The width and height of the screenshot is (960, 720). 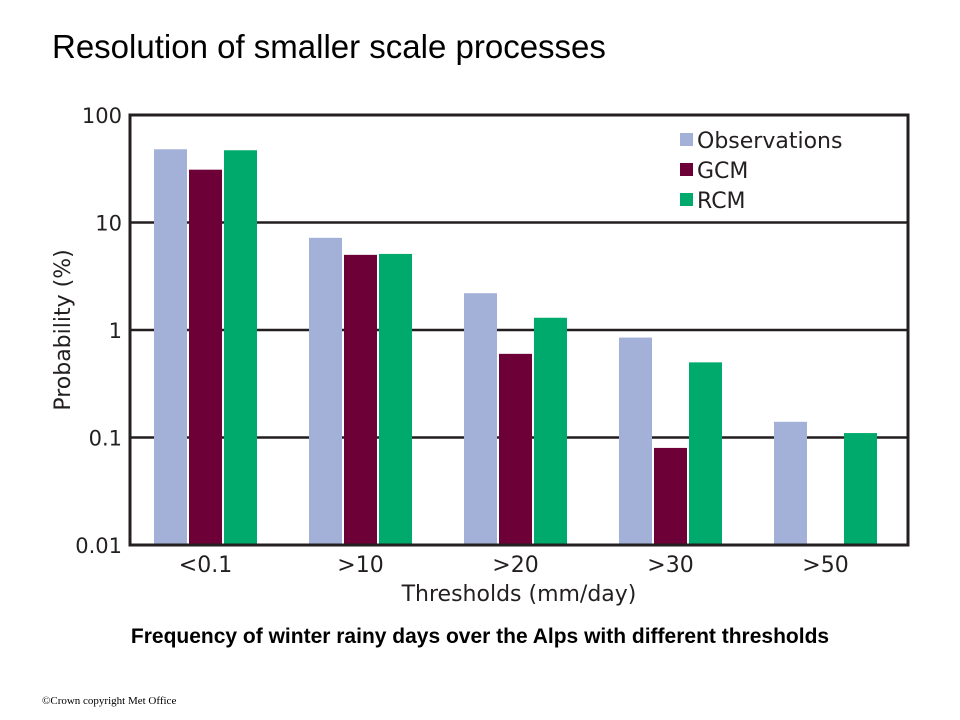 I want to click on slide-title: Resolution of smaller scale processes, so click(x=329, y=46).